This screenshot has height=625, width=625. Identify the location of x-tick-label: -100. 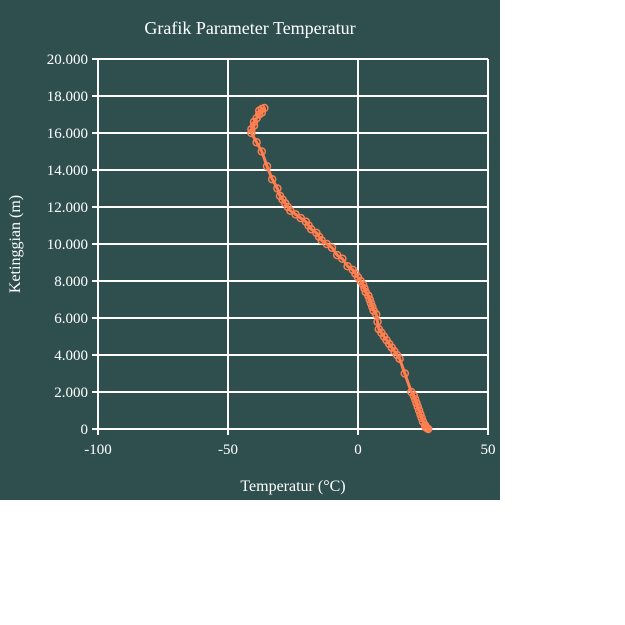
(98, 450).